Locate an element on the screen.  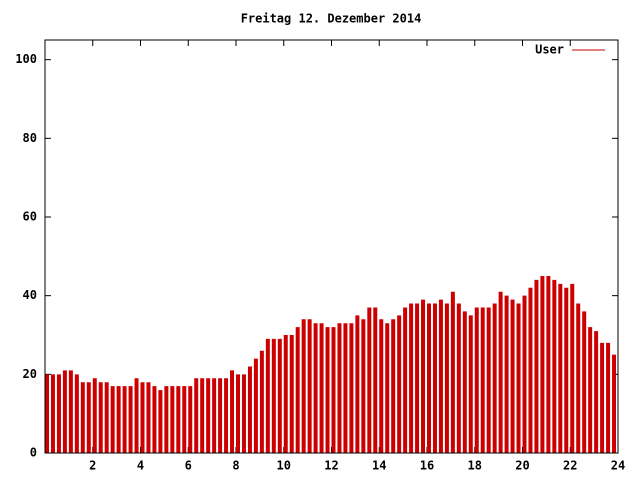
x-tick-label: 2 is located at coordinates (92, 466).